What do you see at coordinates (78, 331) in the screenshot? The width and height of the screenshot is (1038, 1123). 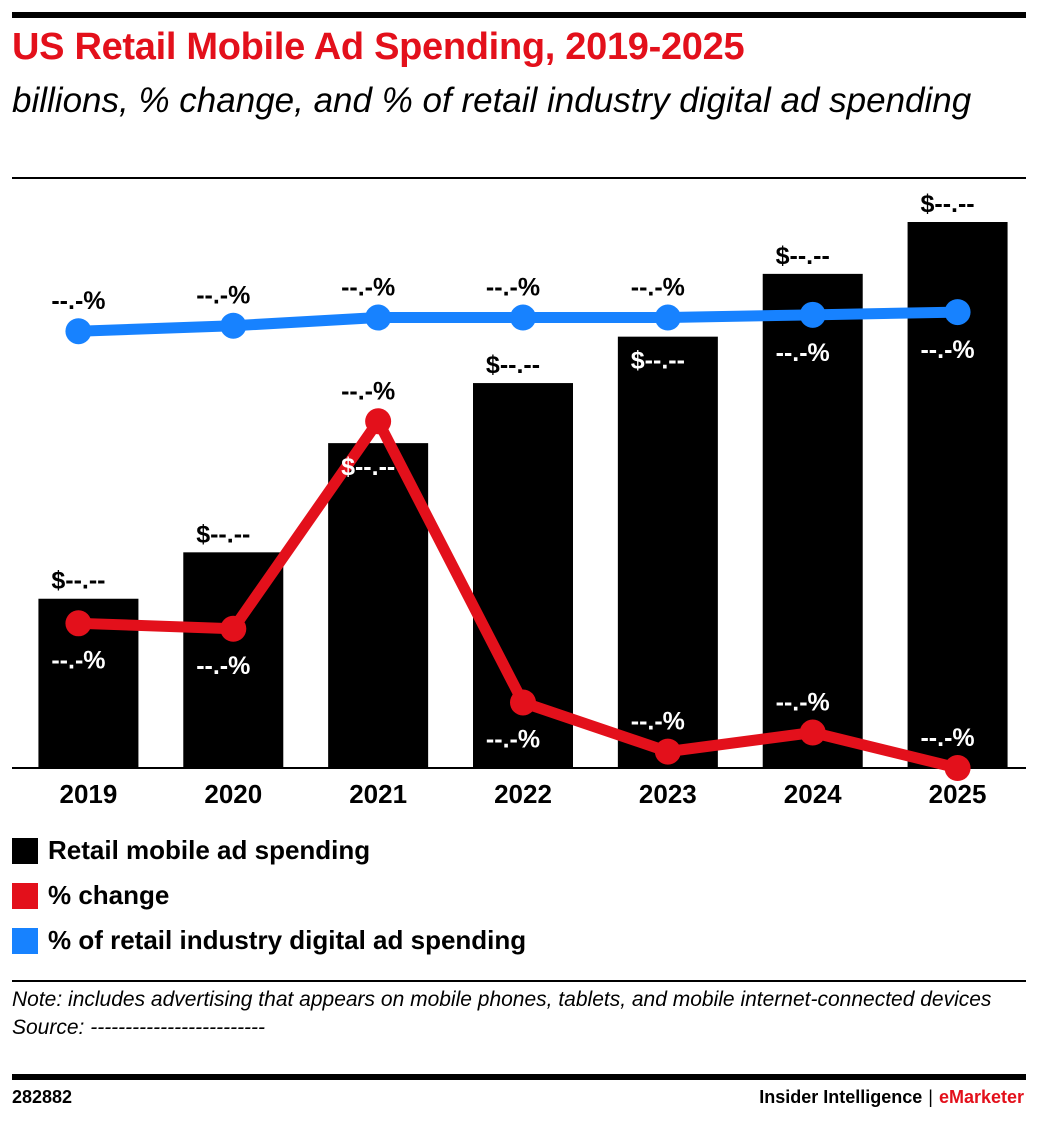 I see `marker-pct-share-2019` at bounding box center [78, 331].